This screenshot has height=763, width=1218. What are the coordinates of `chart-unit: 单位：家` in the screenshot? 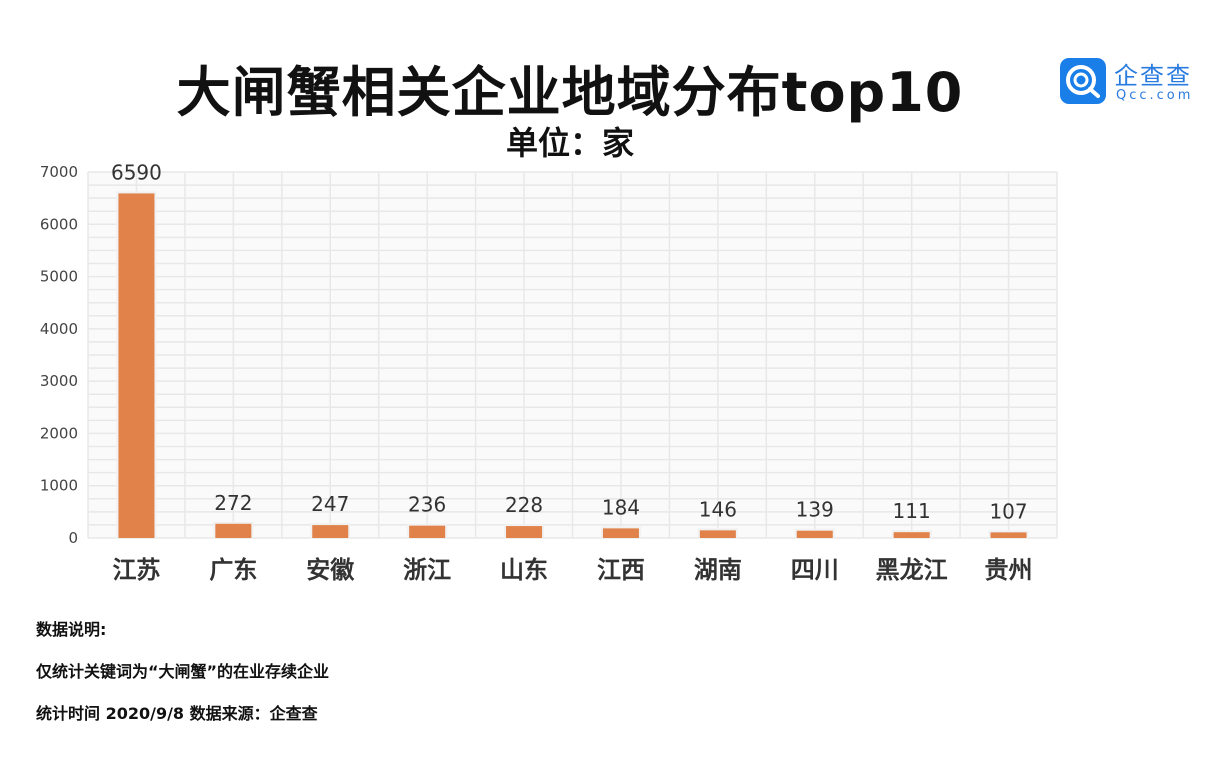 It's located at (569, 143).